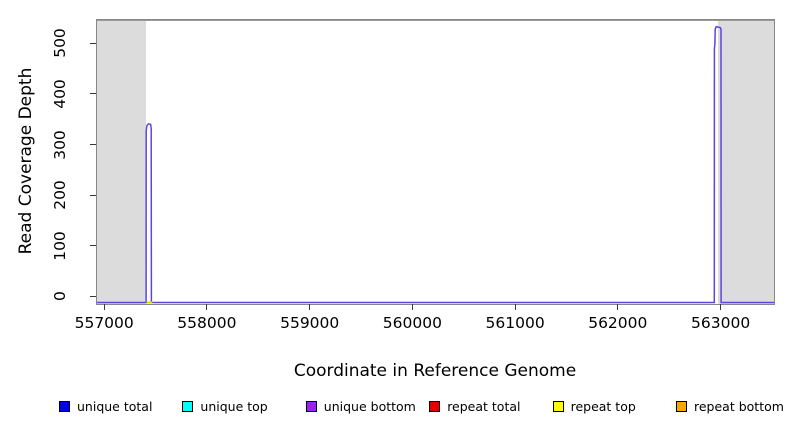 The width and height of the screenshot is (792, 432). I want to click on y-tick-label: 400, so click(60, 94).